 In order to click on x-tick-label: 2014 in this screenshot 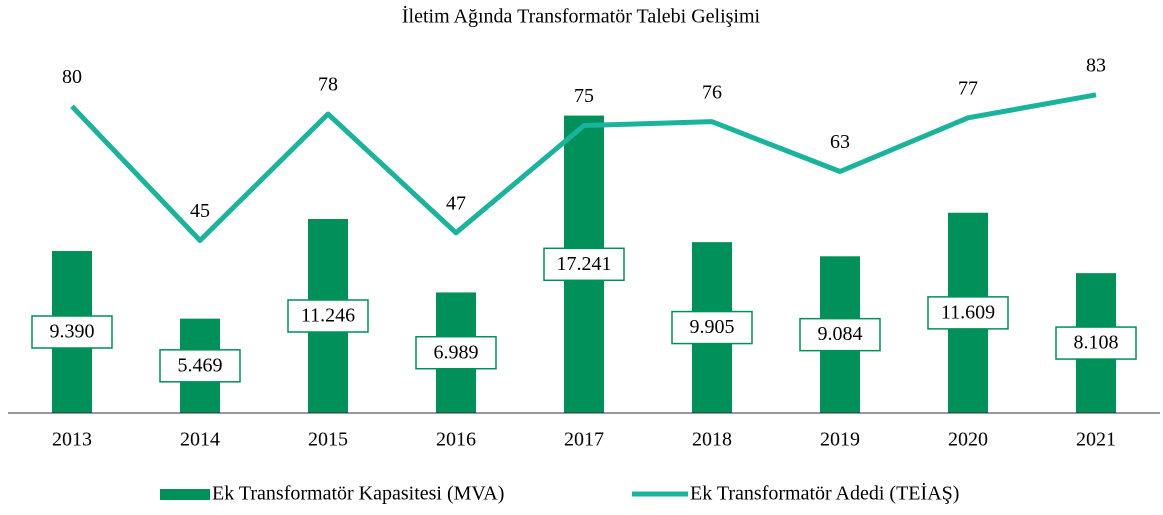, I will do `click(200, 440)`.